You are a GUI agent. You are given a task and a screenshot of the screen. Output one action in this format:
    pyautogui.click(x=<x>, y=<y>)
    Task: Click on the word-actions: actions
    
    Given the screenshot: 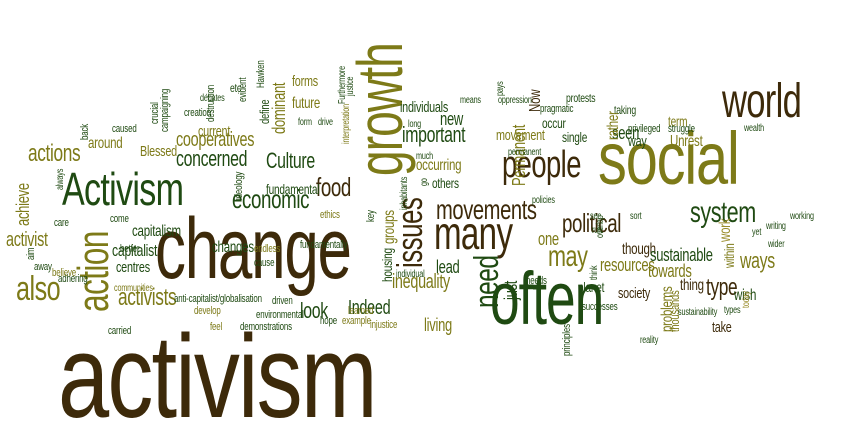 What is the action you would take?
    pyautogui.click(x=54, y=153)
    